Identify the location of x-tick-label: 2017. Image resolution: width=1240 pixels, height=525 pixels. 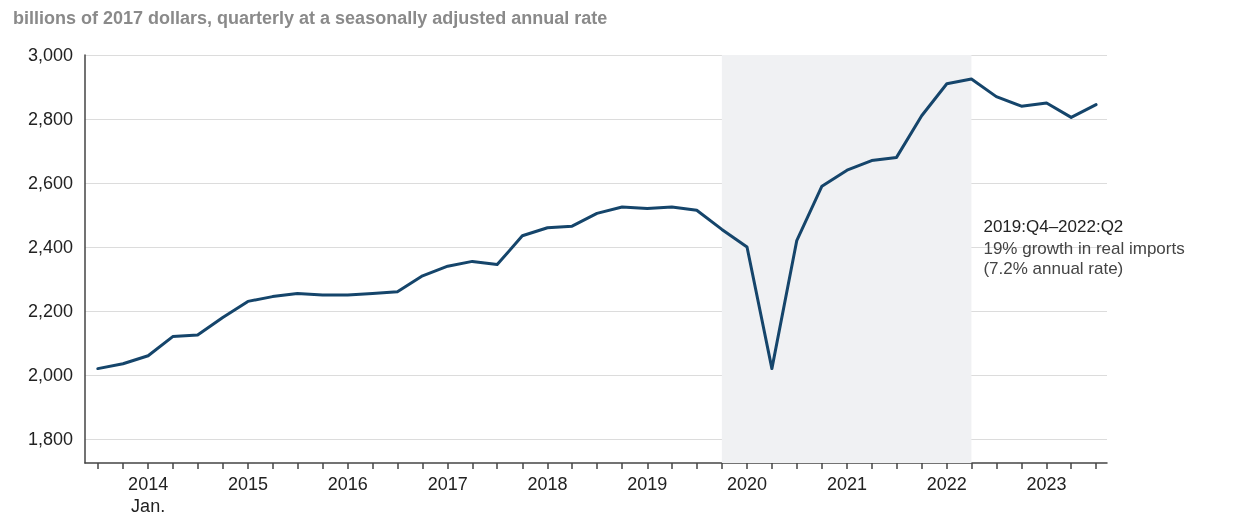
(447, 484).